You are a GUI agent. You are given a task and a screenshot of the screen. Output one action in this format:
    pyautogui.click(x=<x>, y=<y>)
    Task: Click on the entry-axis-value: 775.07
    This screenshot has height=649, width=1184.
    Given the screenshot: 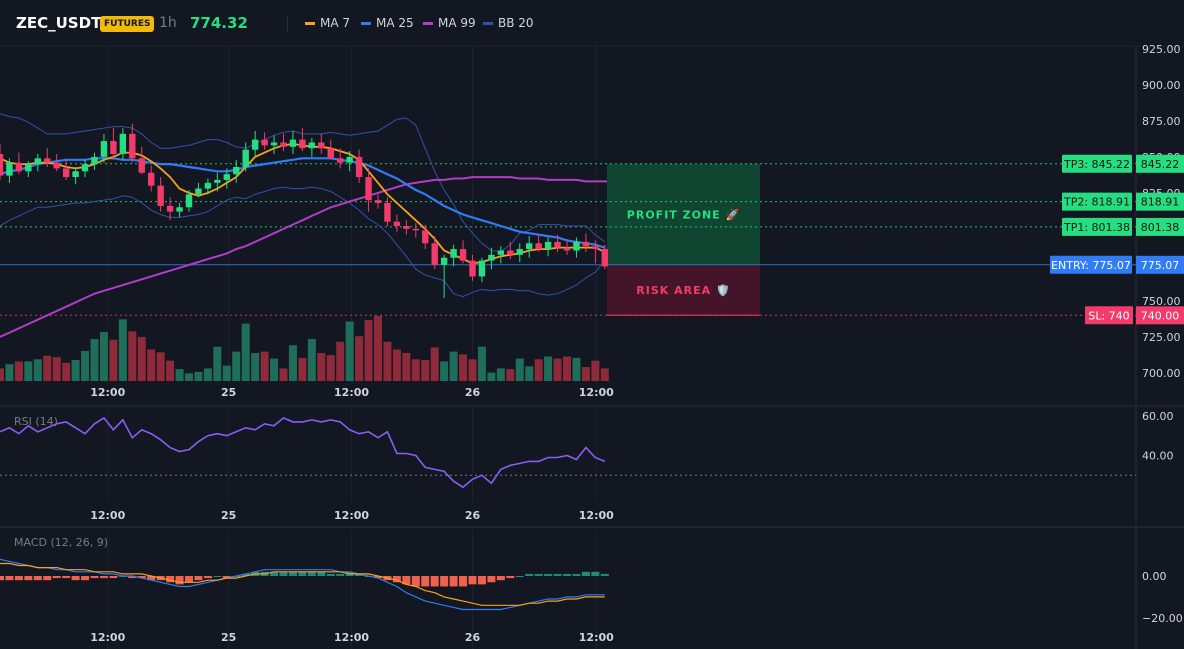 What is the action you would take?
    pyautogui.click(x=1160, y=265)
    